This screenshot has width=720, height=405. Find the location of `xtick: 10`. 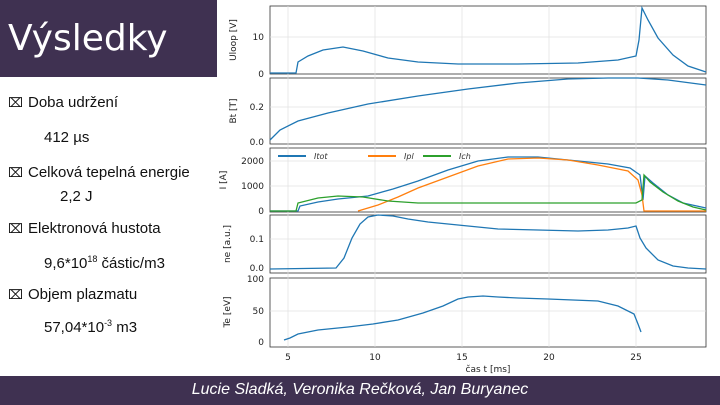

xtick: 10 is located at coordinates (375, 358).